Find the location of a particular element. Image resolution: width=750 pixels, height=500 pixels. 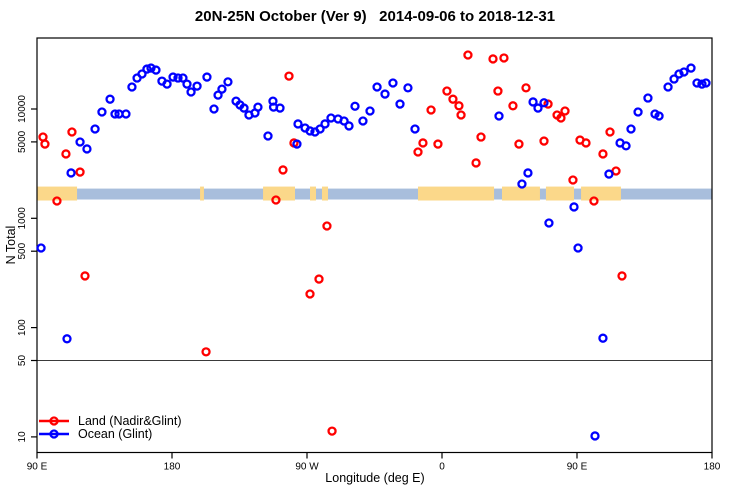

map-strip-ocean is located at coordinates (374, 194).